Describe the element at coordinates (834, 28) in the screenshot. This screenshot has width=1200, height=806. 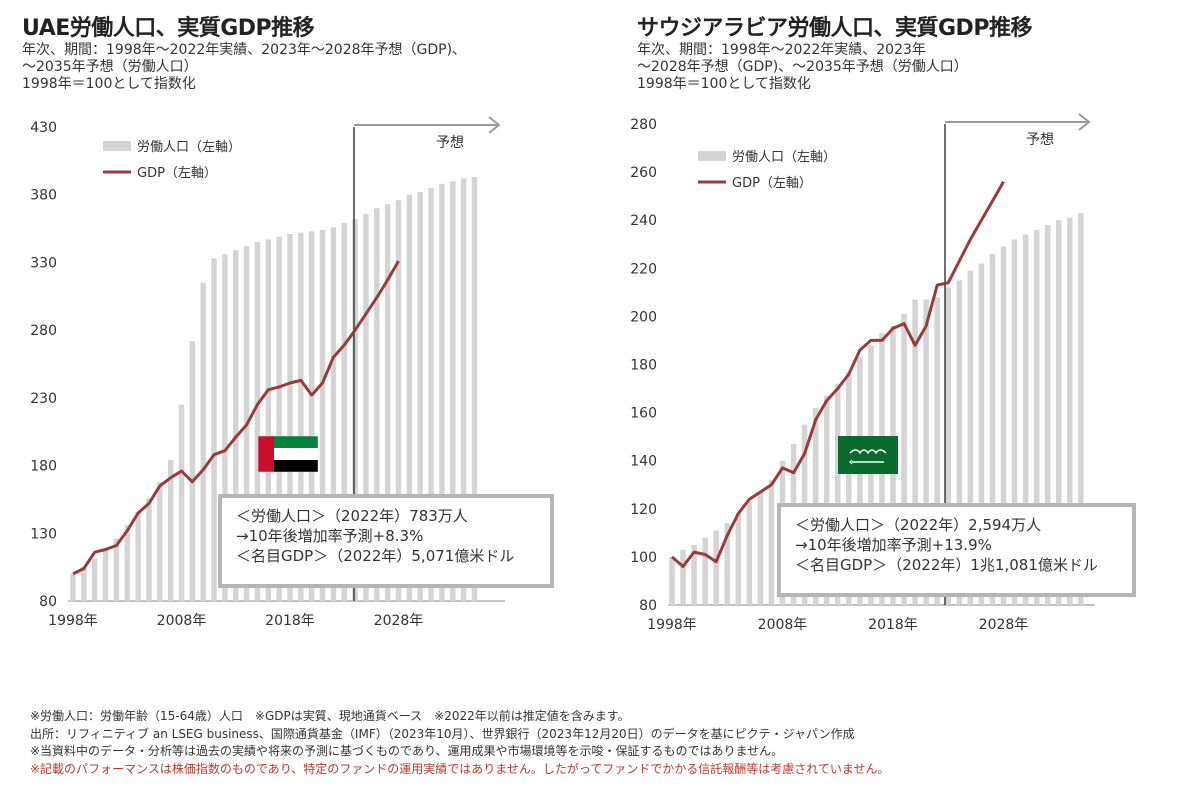
I see `saudi-chart-title: サウジアラビア労働人口、実質GDP推移` at that location.